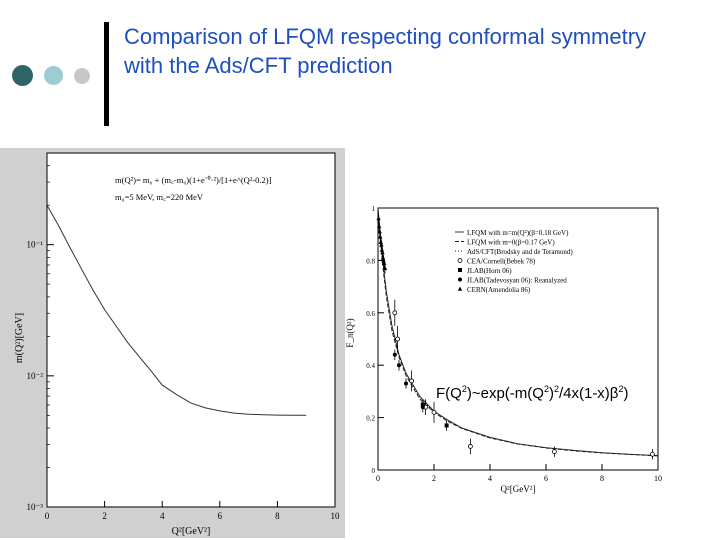 The image size is (720, 540). What do you see at coordinates (490, 478) in the screenshot?
I see `ff-x-tick-label: 4` at bounding box center [490, 478].